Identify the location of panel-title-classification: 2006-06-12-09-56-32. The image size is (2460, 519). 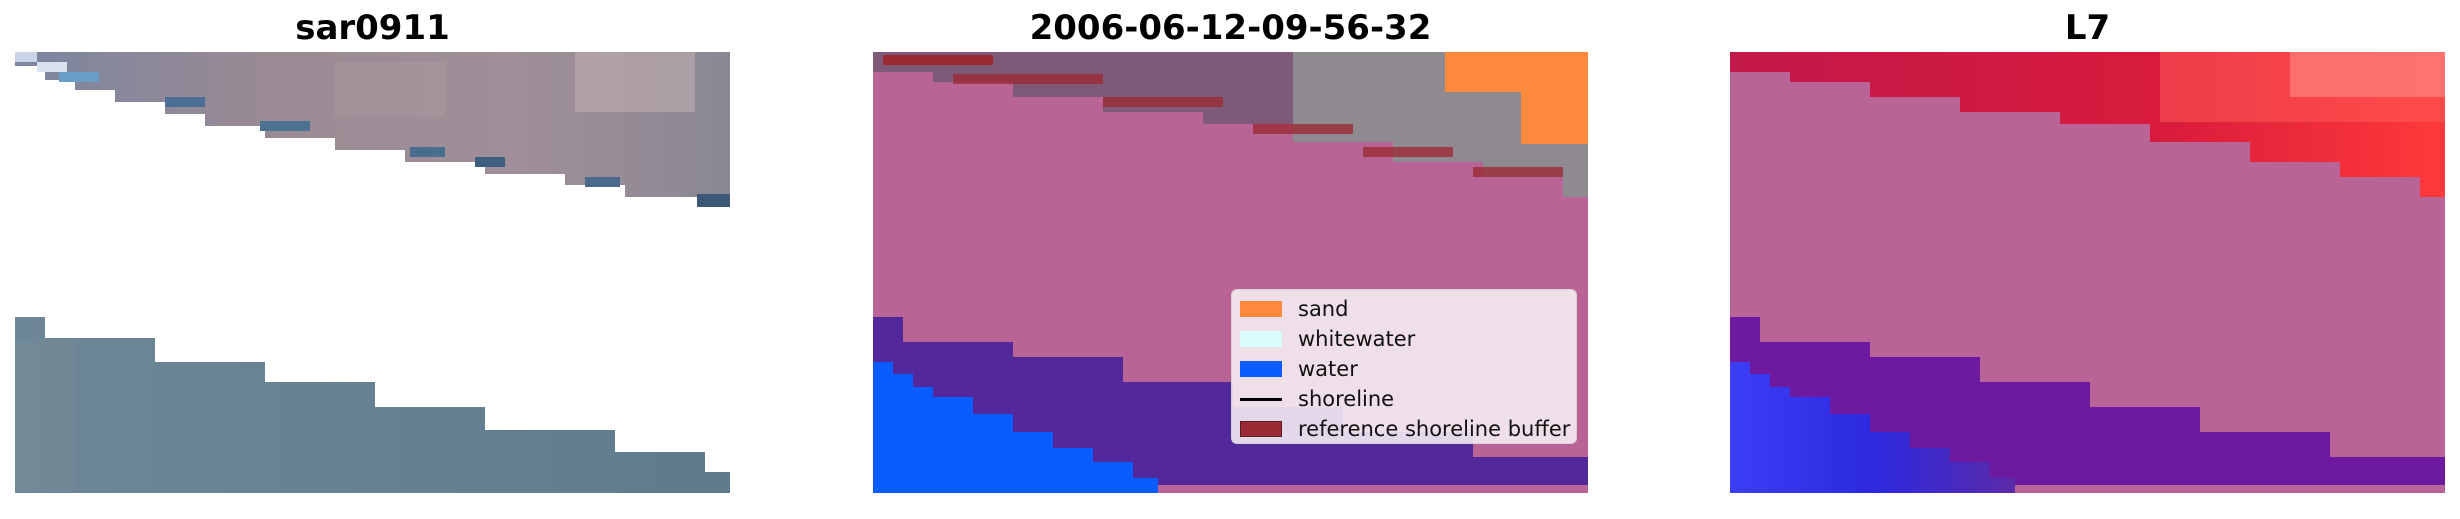
(1230, 28).